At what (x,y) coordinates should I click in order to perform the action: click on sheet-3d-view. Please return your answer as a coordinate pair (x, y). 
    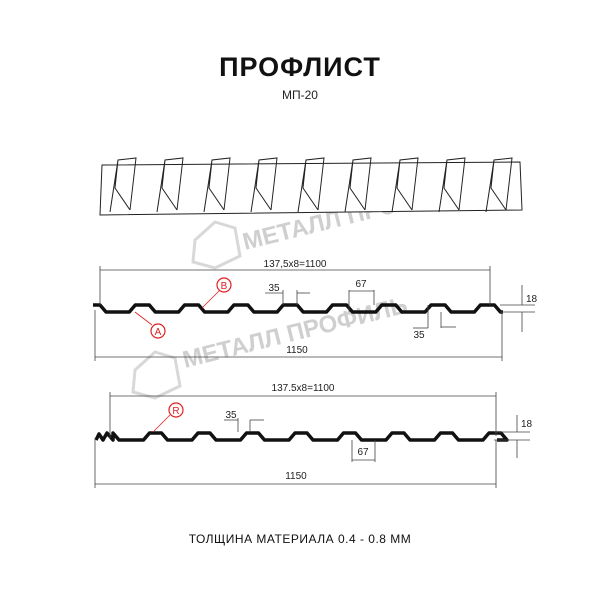
    Looking at the image, I should click on (311, 186).